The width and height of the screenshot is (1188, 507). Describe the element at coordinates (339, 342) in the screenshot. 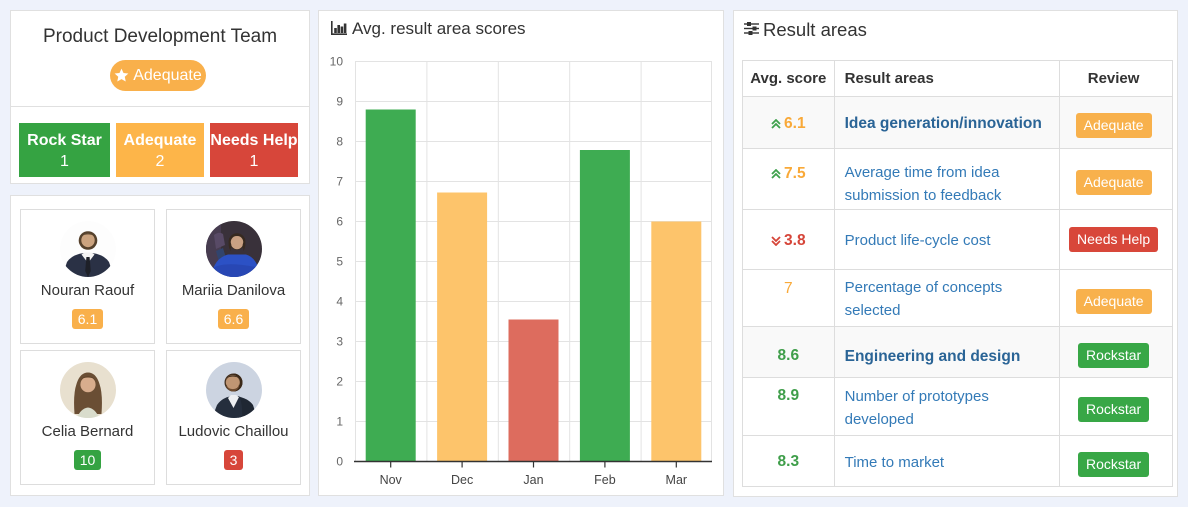

I see `svg-text: 3` at that location.